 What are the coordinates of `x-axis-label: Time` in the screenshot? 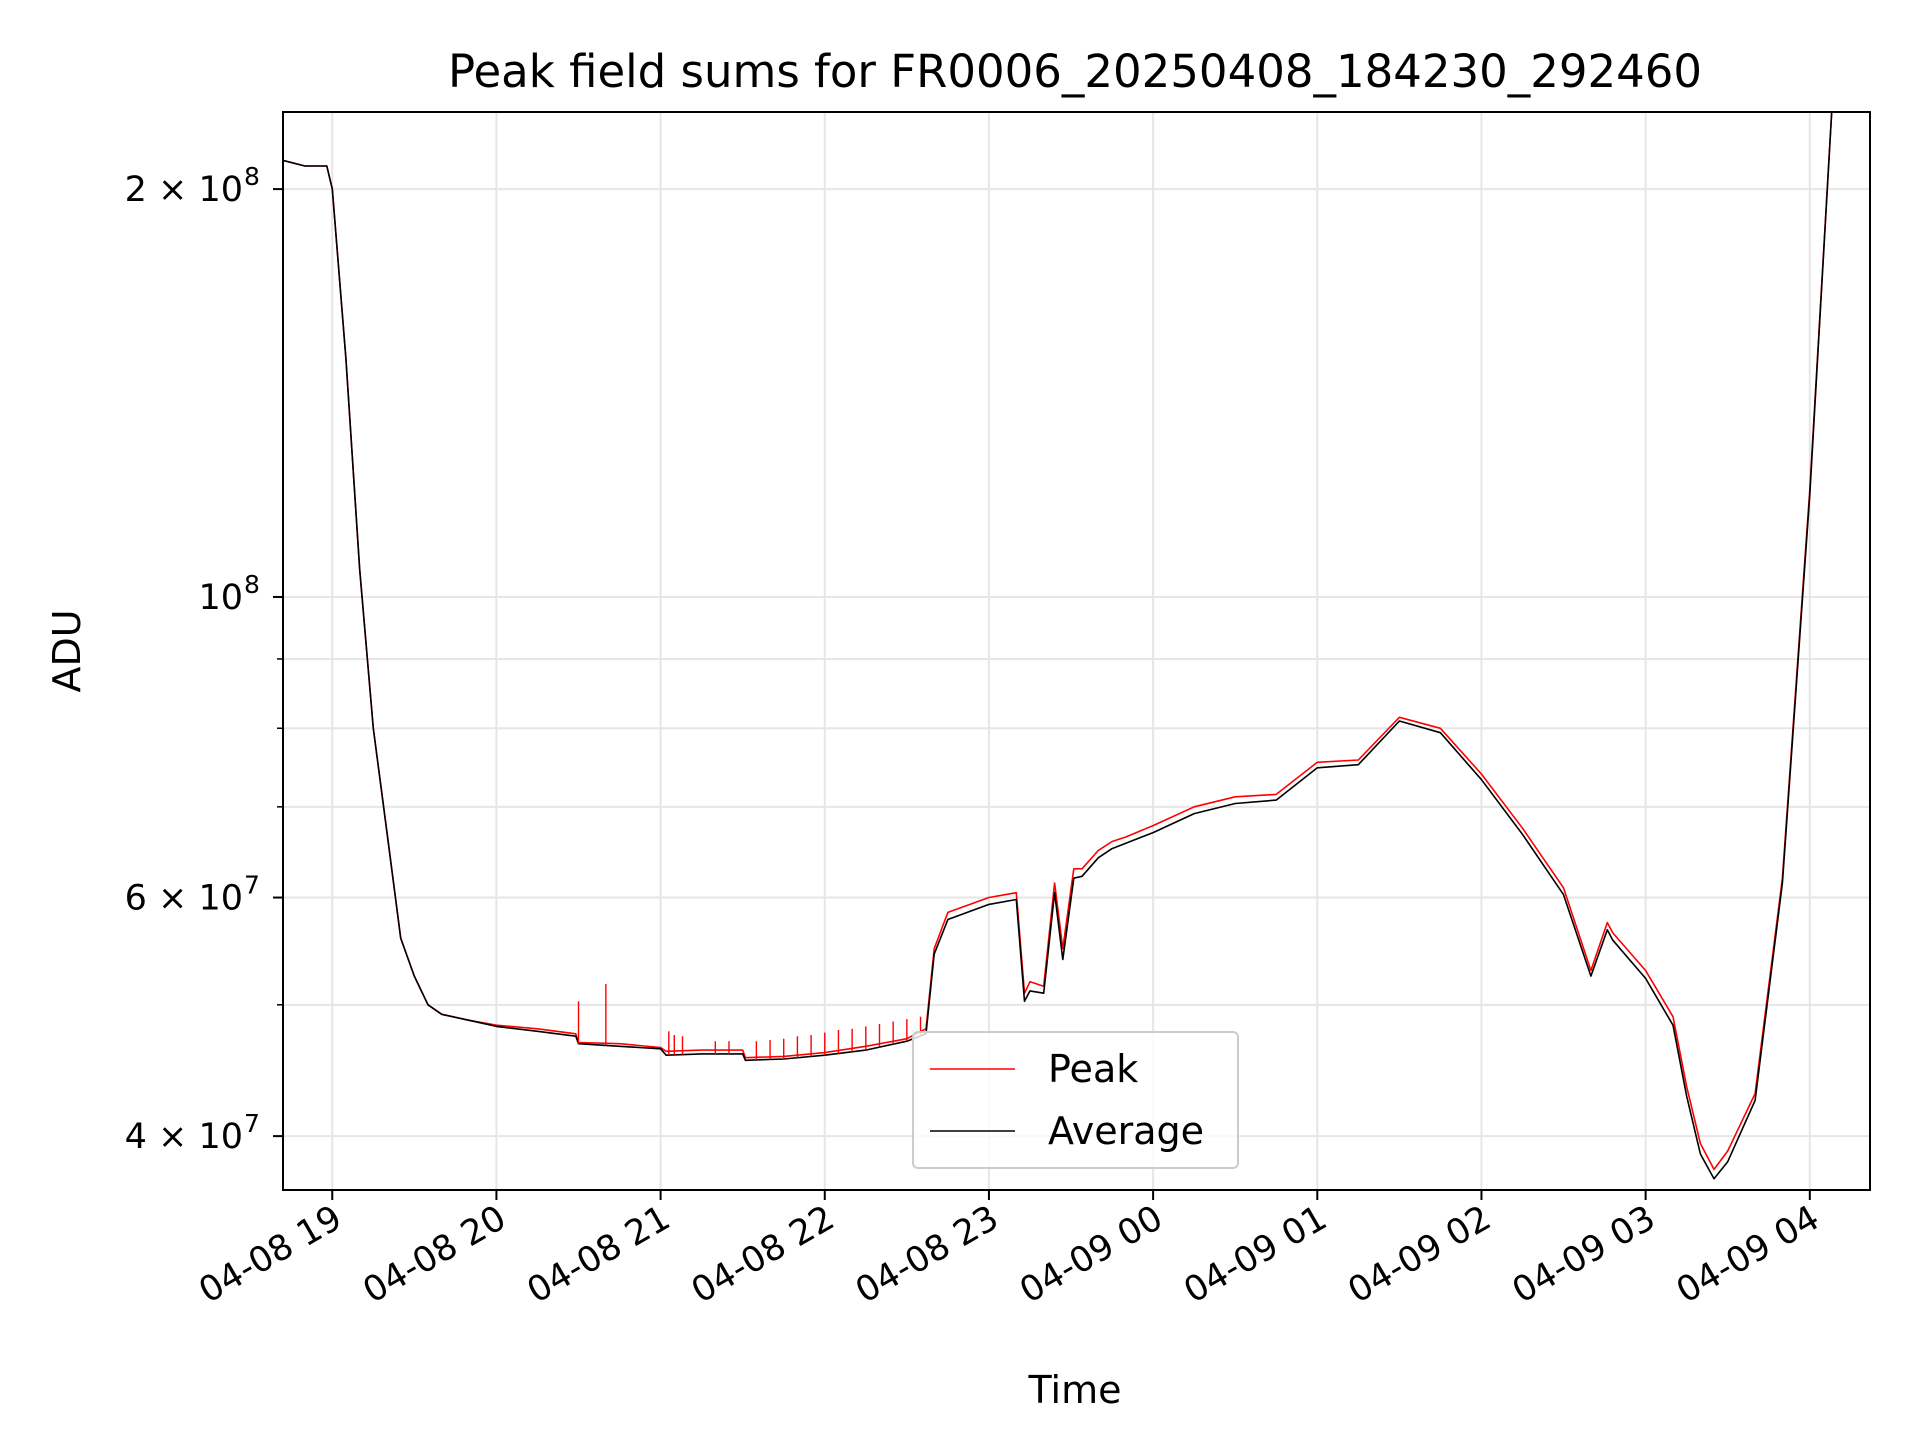 It's located at (1075, 1390).